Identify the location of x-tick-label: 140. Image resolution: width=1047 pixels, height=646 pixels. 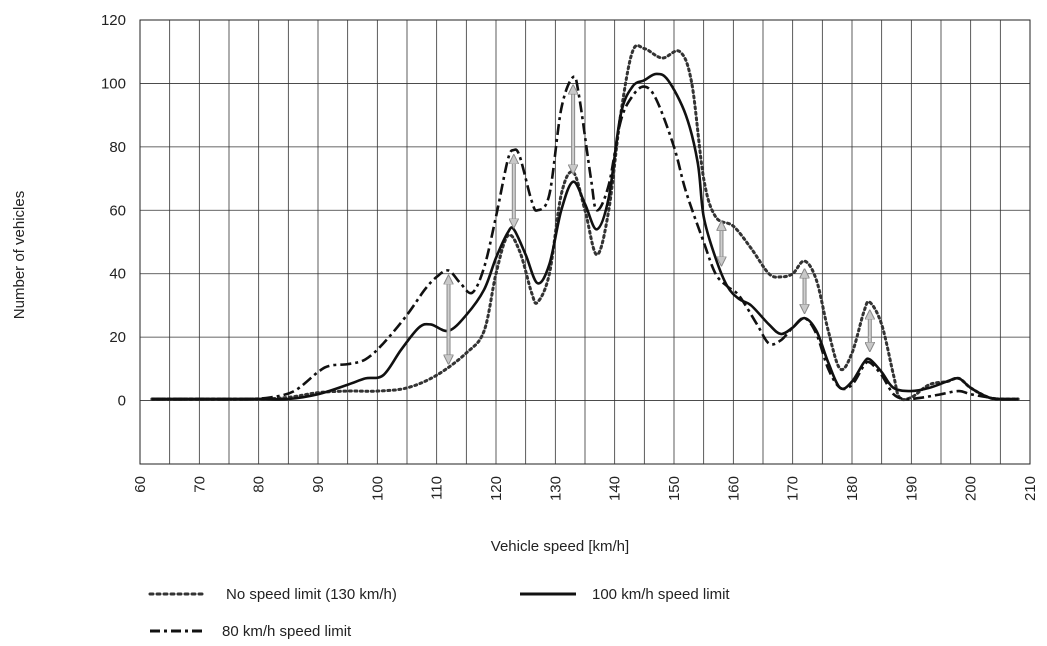
(615, 488).